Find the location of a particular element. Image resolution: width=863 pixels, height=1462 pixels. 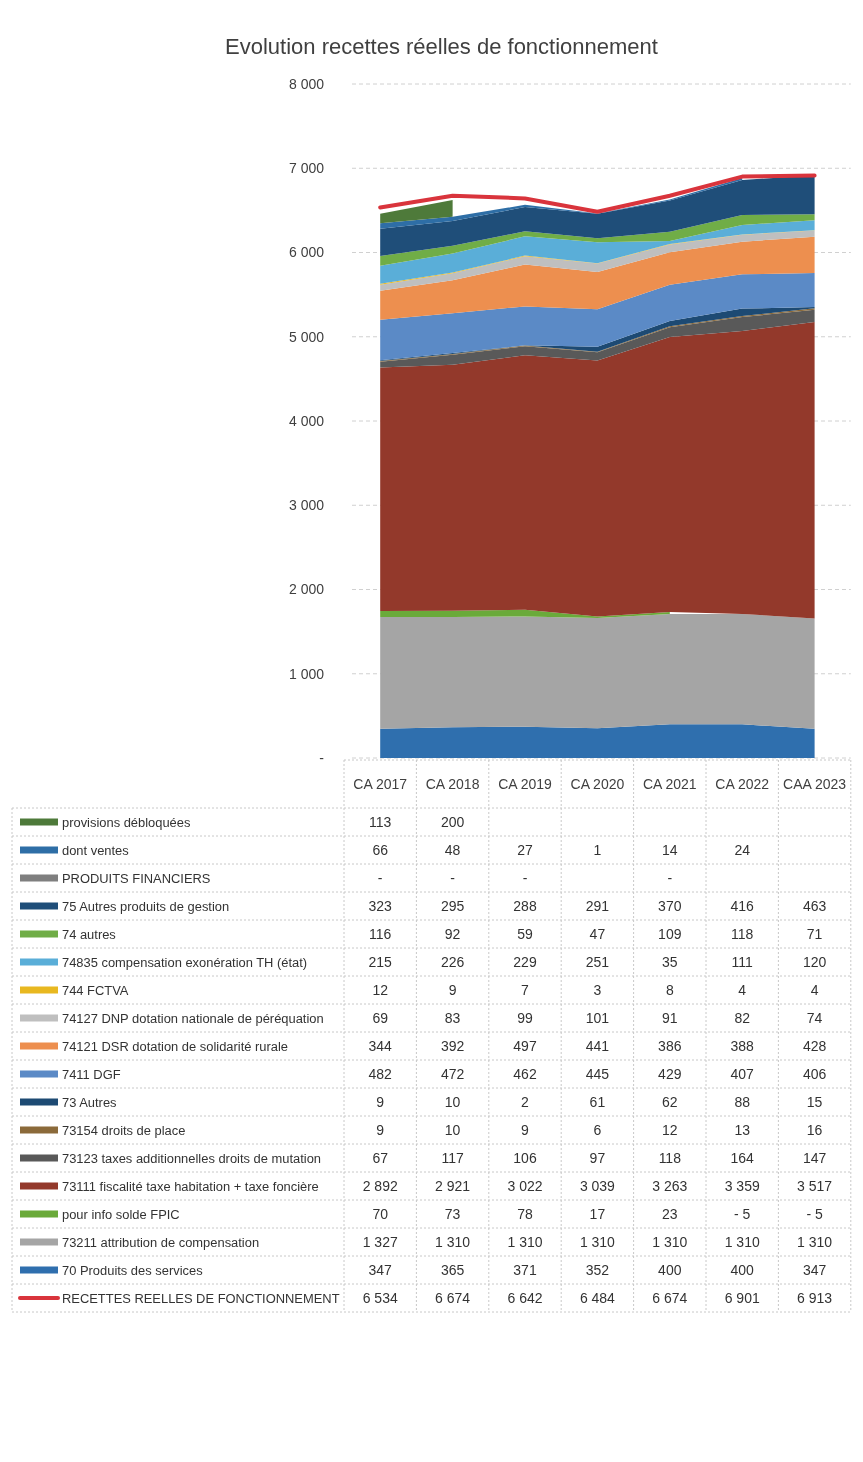

data-label: 106 is located at coordinates (525, 1157).